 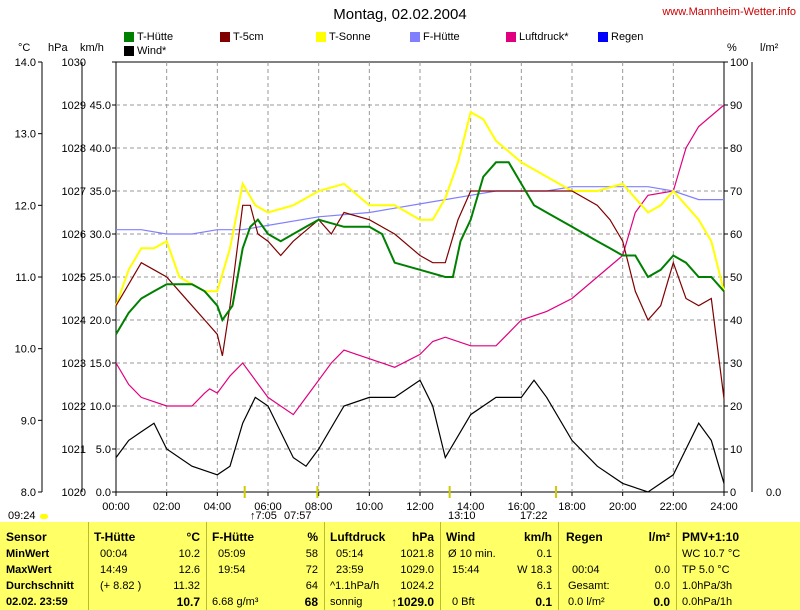 I want to click on header-wind: Wind, so click(x=461, y=537).